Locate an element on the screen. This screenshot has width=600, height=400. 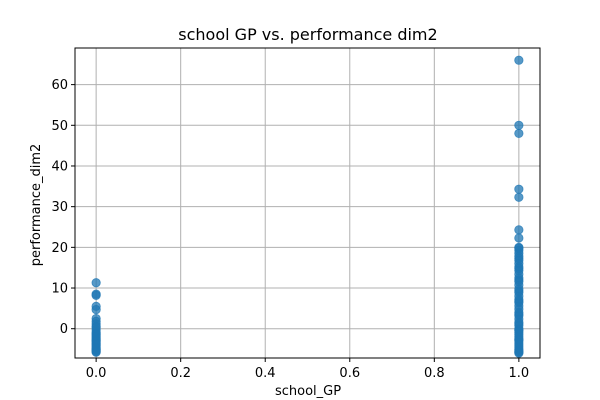
y-tick-label: 60 is located at coordinates (59, 85).